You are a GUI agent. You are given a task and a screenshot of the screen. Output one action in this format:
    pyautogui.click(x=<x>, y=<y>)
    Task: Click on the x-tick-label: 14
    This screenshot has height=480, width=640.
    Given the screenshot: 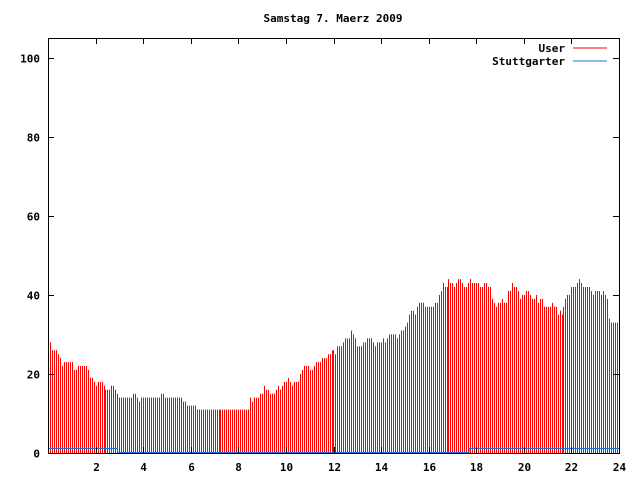 What is the action you would take?
    pyautogui.click(x=382, y=467)
    